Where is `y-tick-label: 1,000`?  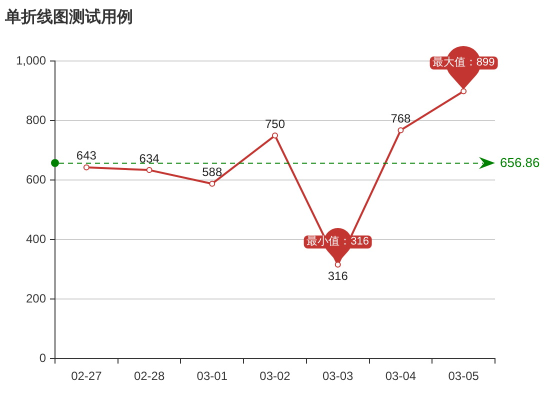 y-tick-label: 1,000 is located at coordinates (31, 61).